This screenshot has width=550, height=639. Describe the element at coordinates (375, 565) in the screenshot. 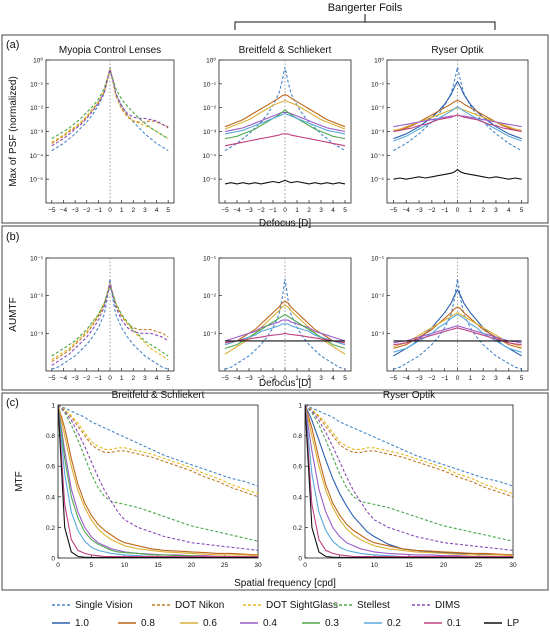

I see `x-tick-label: 10` at that location.